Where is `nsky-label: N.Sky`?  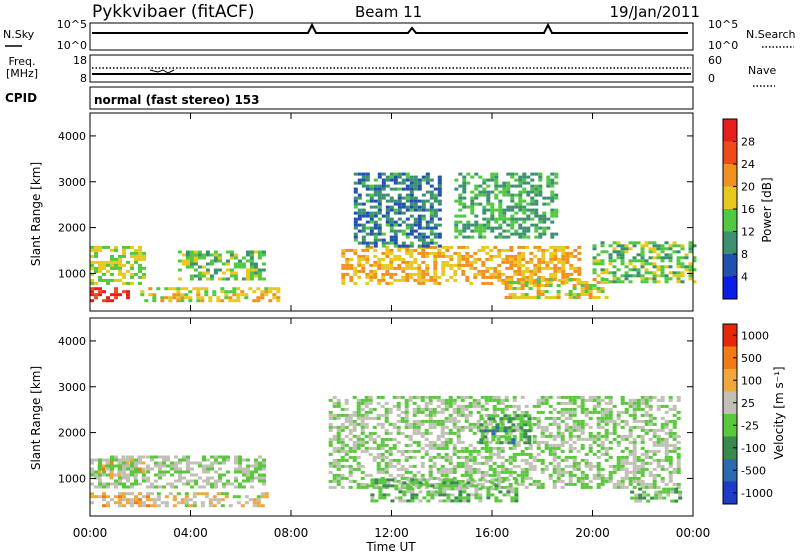
nsky-label: N.Sky is located at coordinates (19, 34).